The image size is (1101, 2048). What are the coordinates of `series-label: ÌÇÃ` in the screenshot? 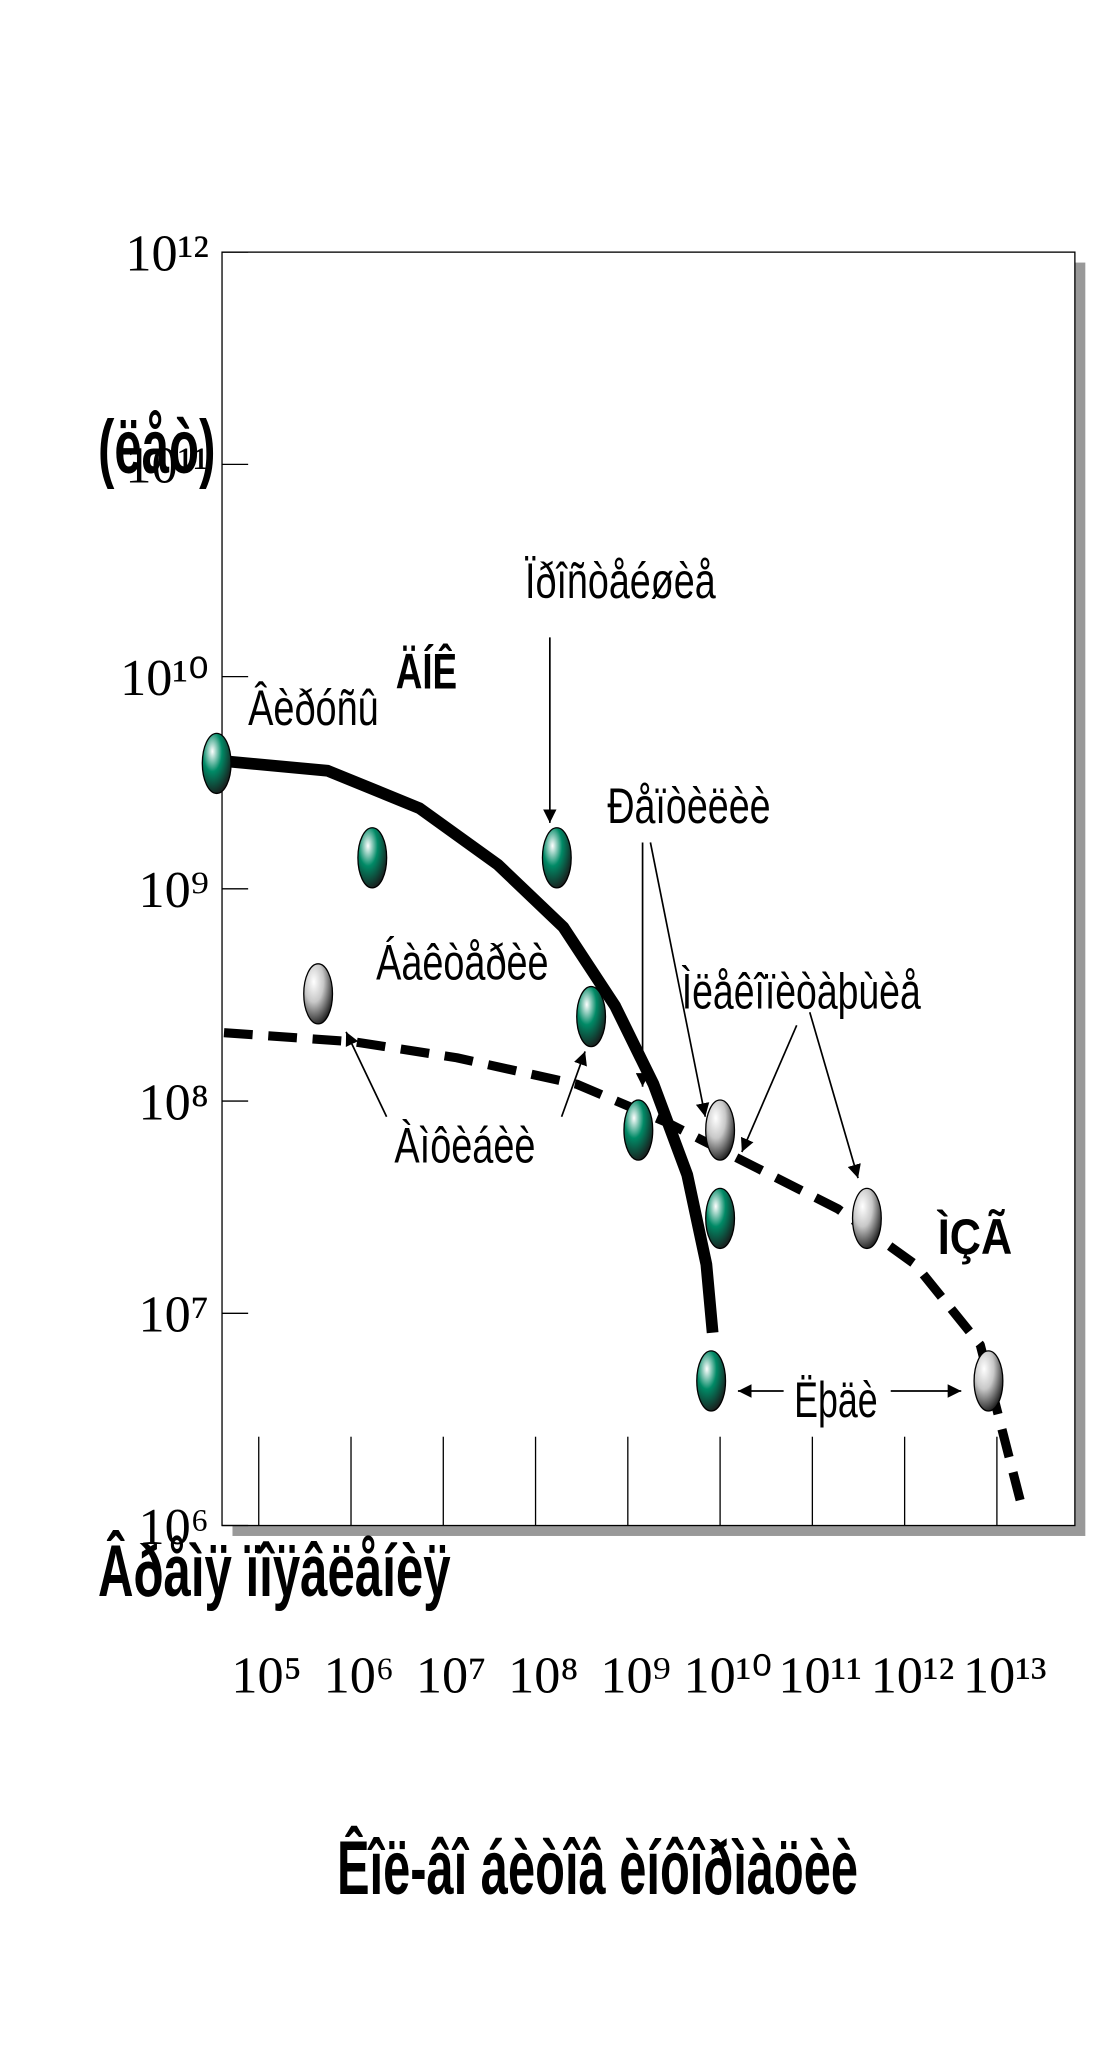 It's located at (974, 1237).